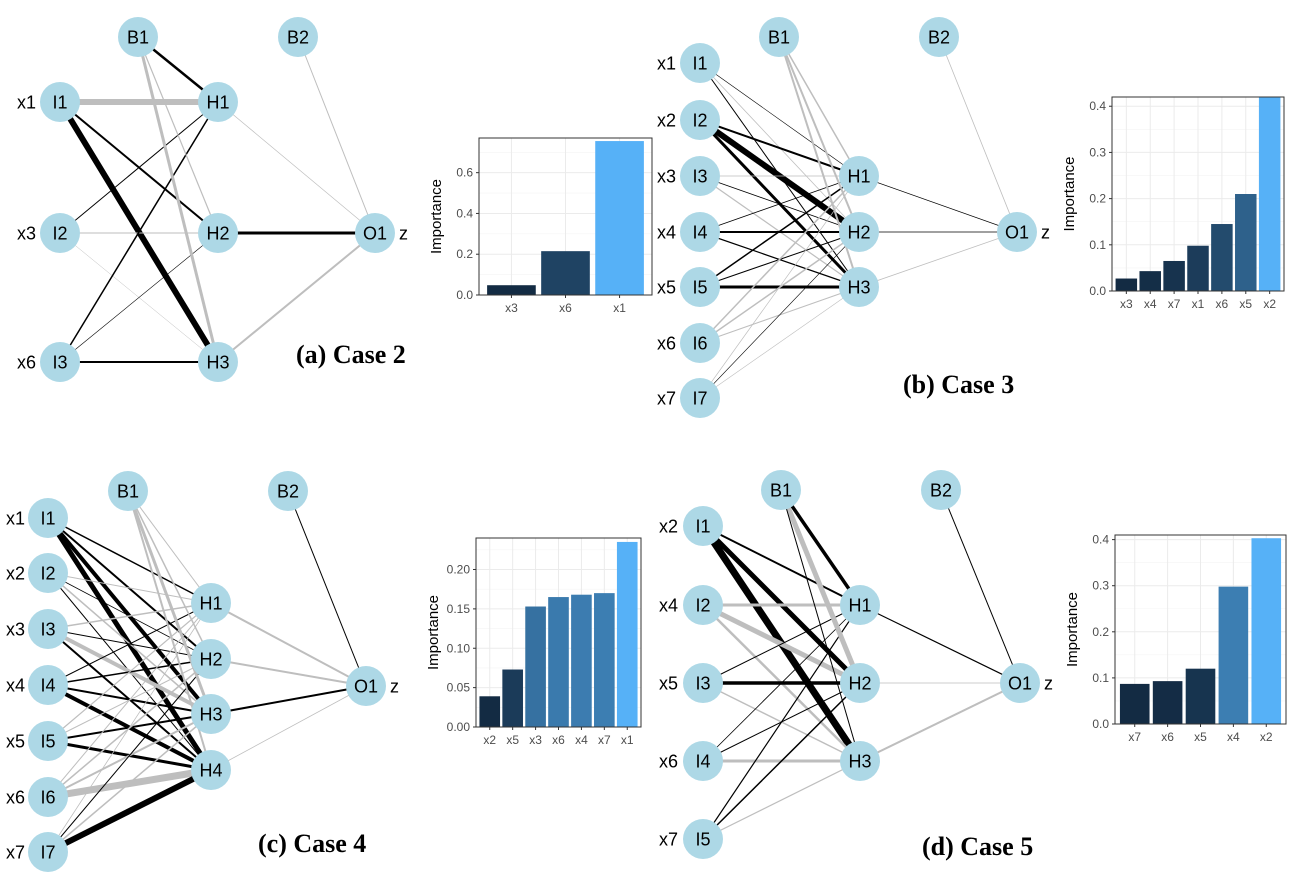 This screenshot has height=882, width=1300. I want to click on y-tick-label: 0.00, so click(459, 727).